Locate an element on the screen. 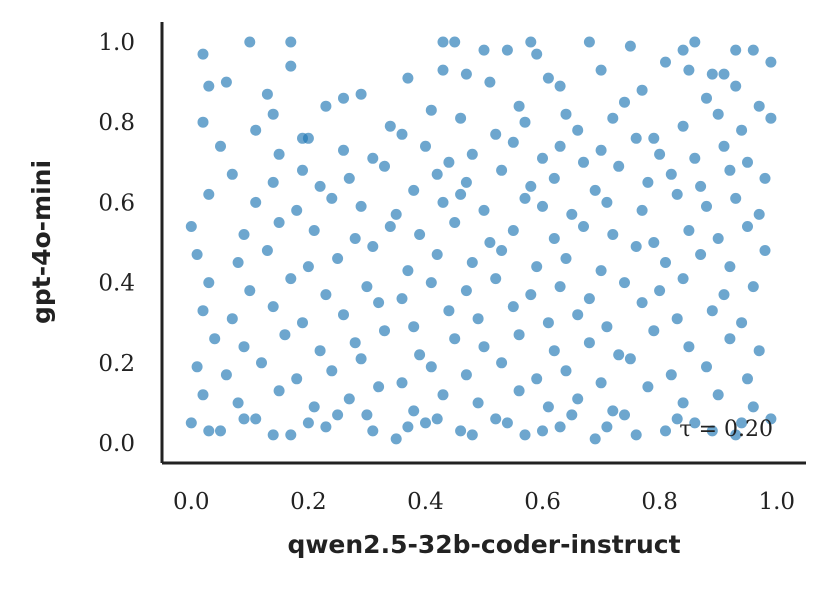  y-tick-label: 0.6 is located at coordinates (116, 203).